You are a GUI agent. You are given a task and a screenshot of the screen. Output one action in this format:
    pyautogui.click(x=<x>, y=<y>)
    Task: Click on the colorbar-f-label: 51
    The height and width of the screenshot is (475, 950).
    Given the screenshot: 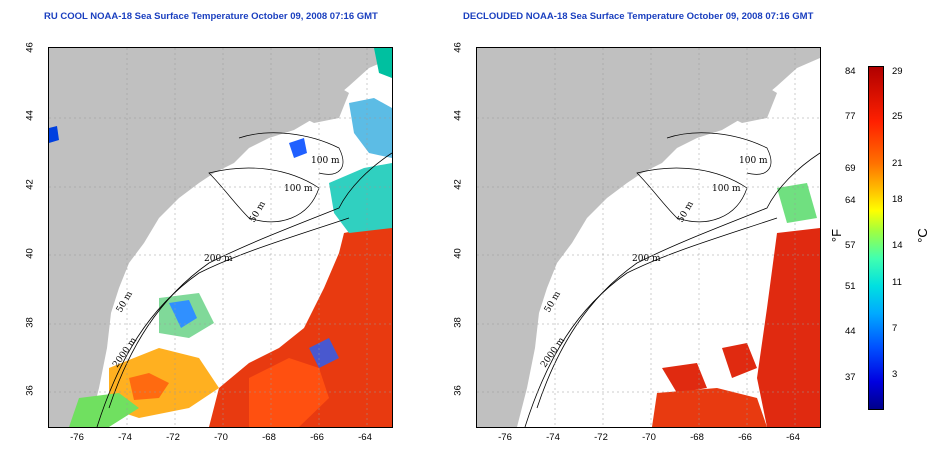 What is the action you would take?
    pyautogui.click(x=850, y=286)
    